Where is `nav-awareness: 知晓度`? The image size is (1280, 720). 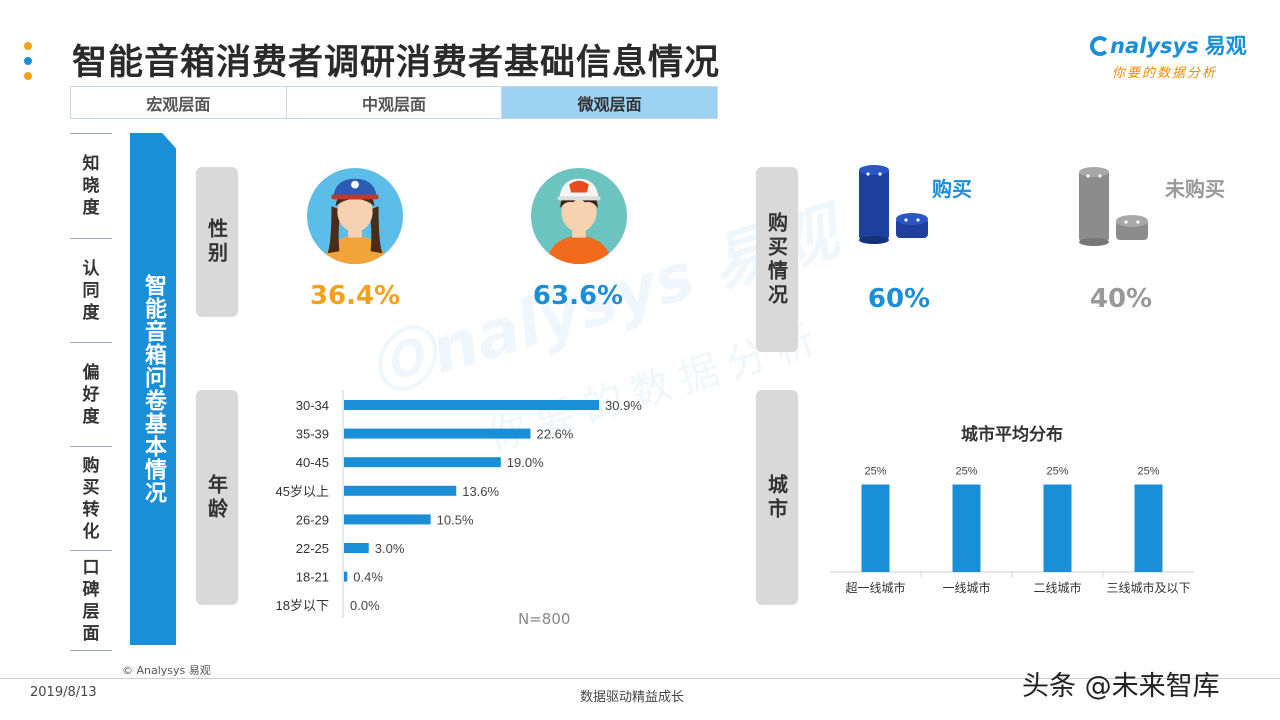 nav-awareness: 知晓度 is located at coordinates (91, 185).